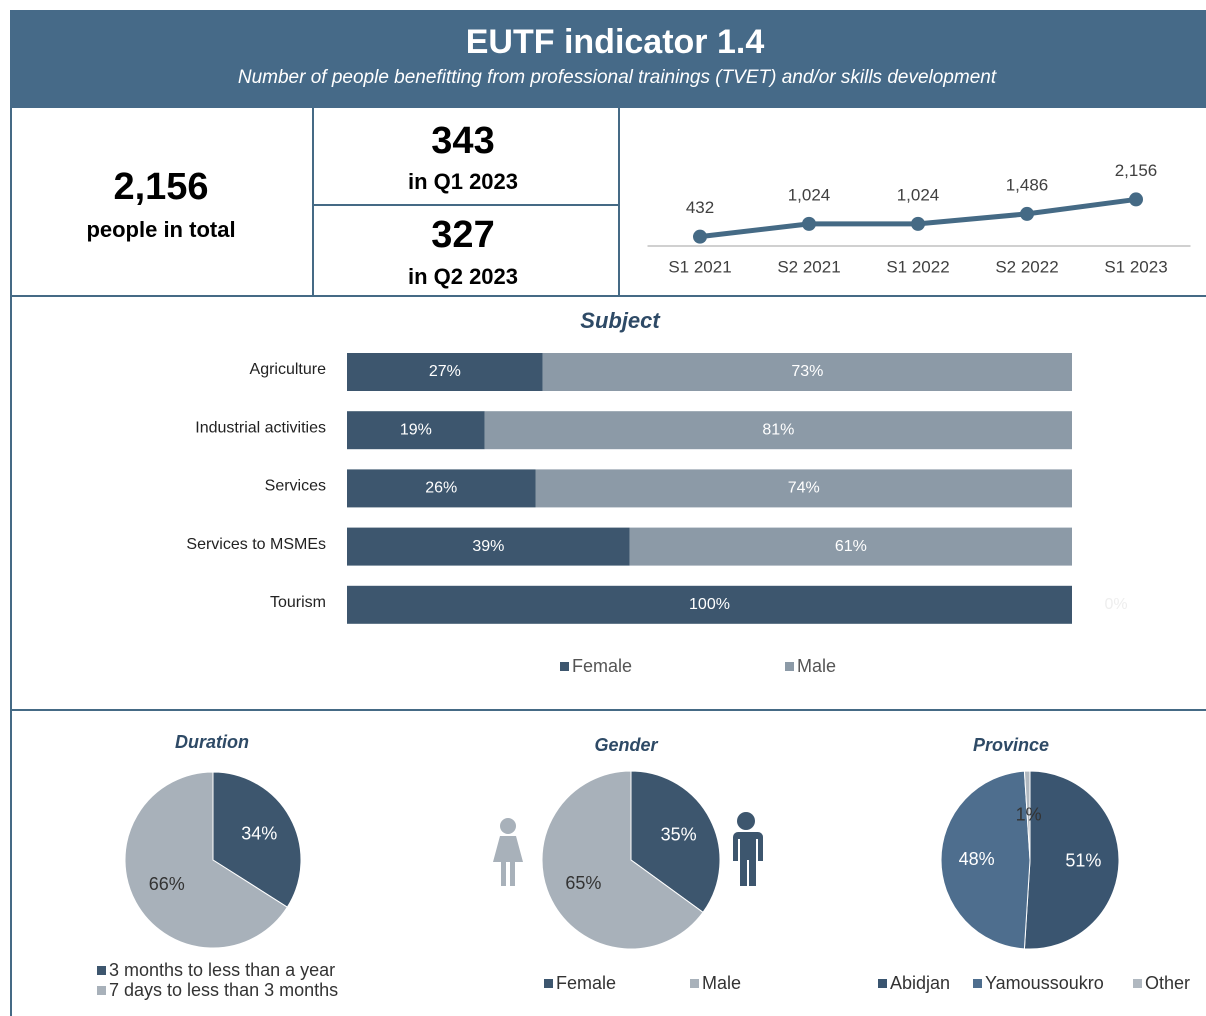 Image resolution: width=1206 pixels, height=1016 pixels. Describe the element at coordinates (920, 983) in the screenshot. I see `legend-label: Abidjan` at that location.